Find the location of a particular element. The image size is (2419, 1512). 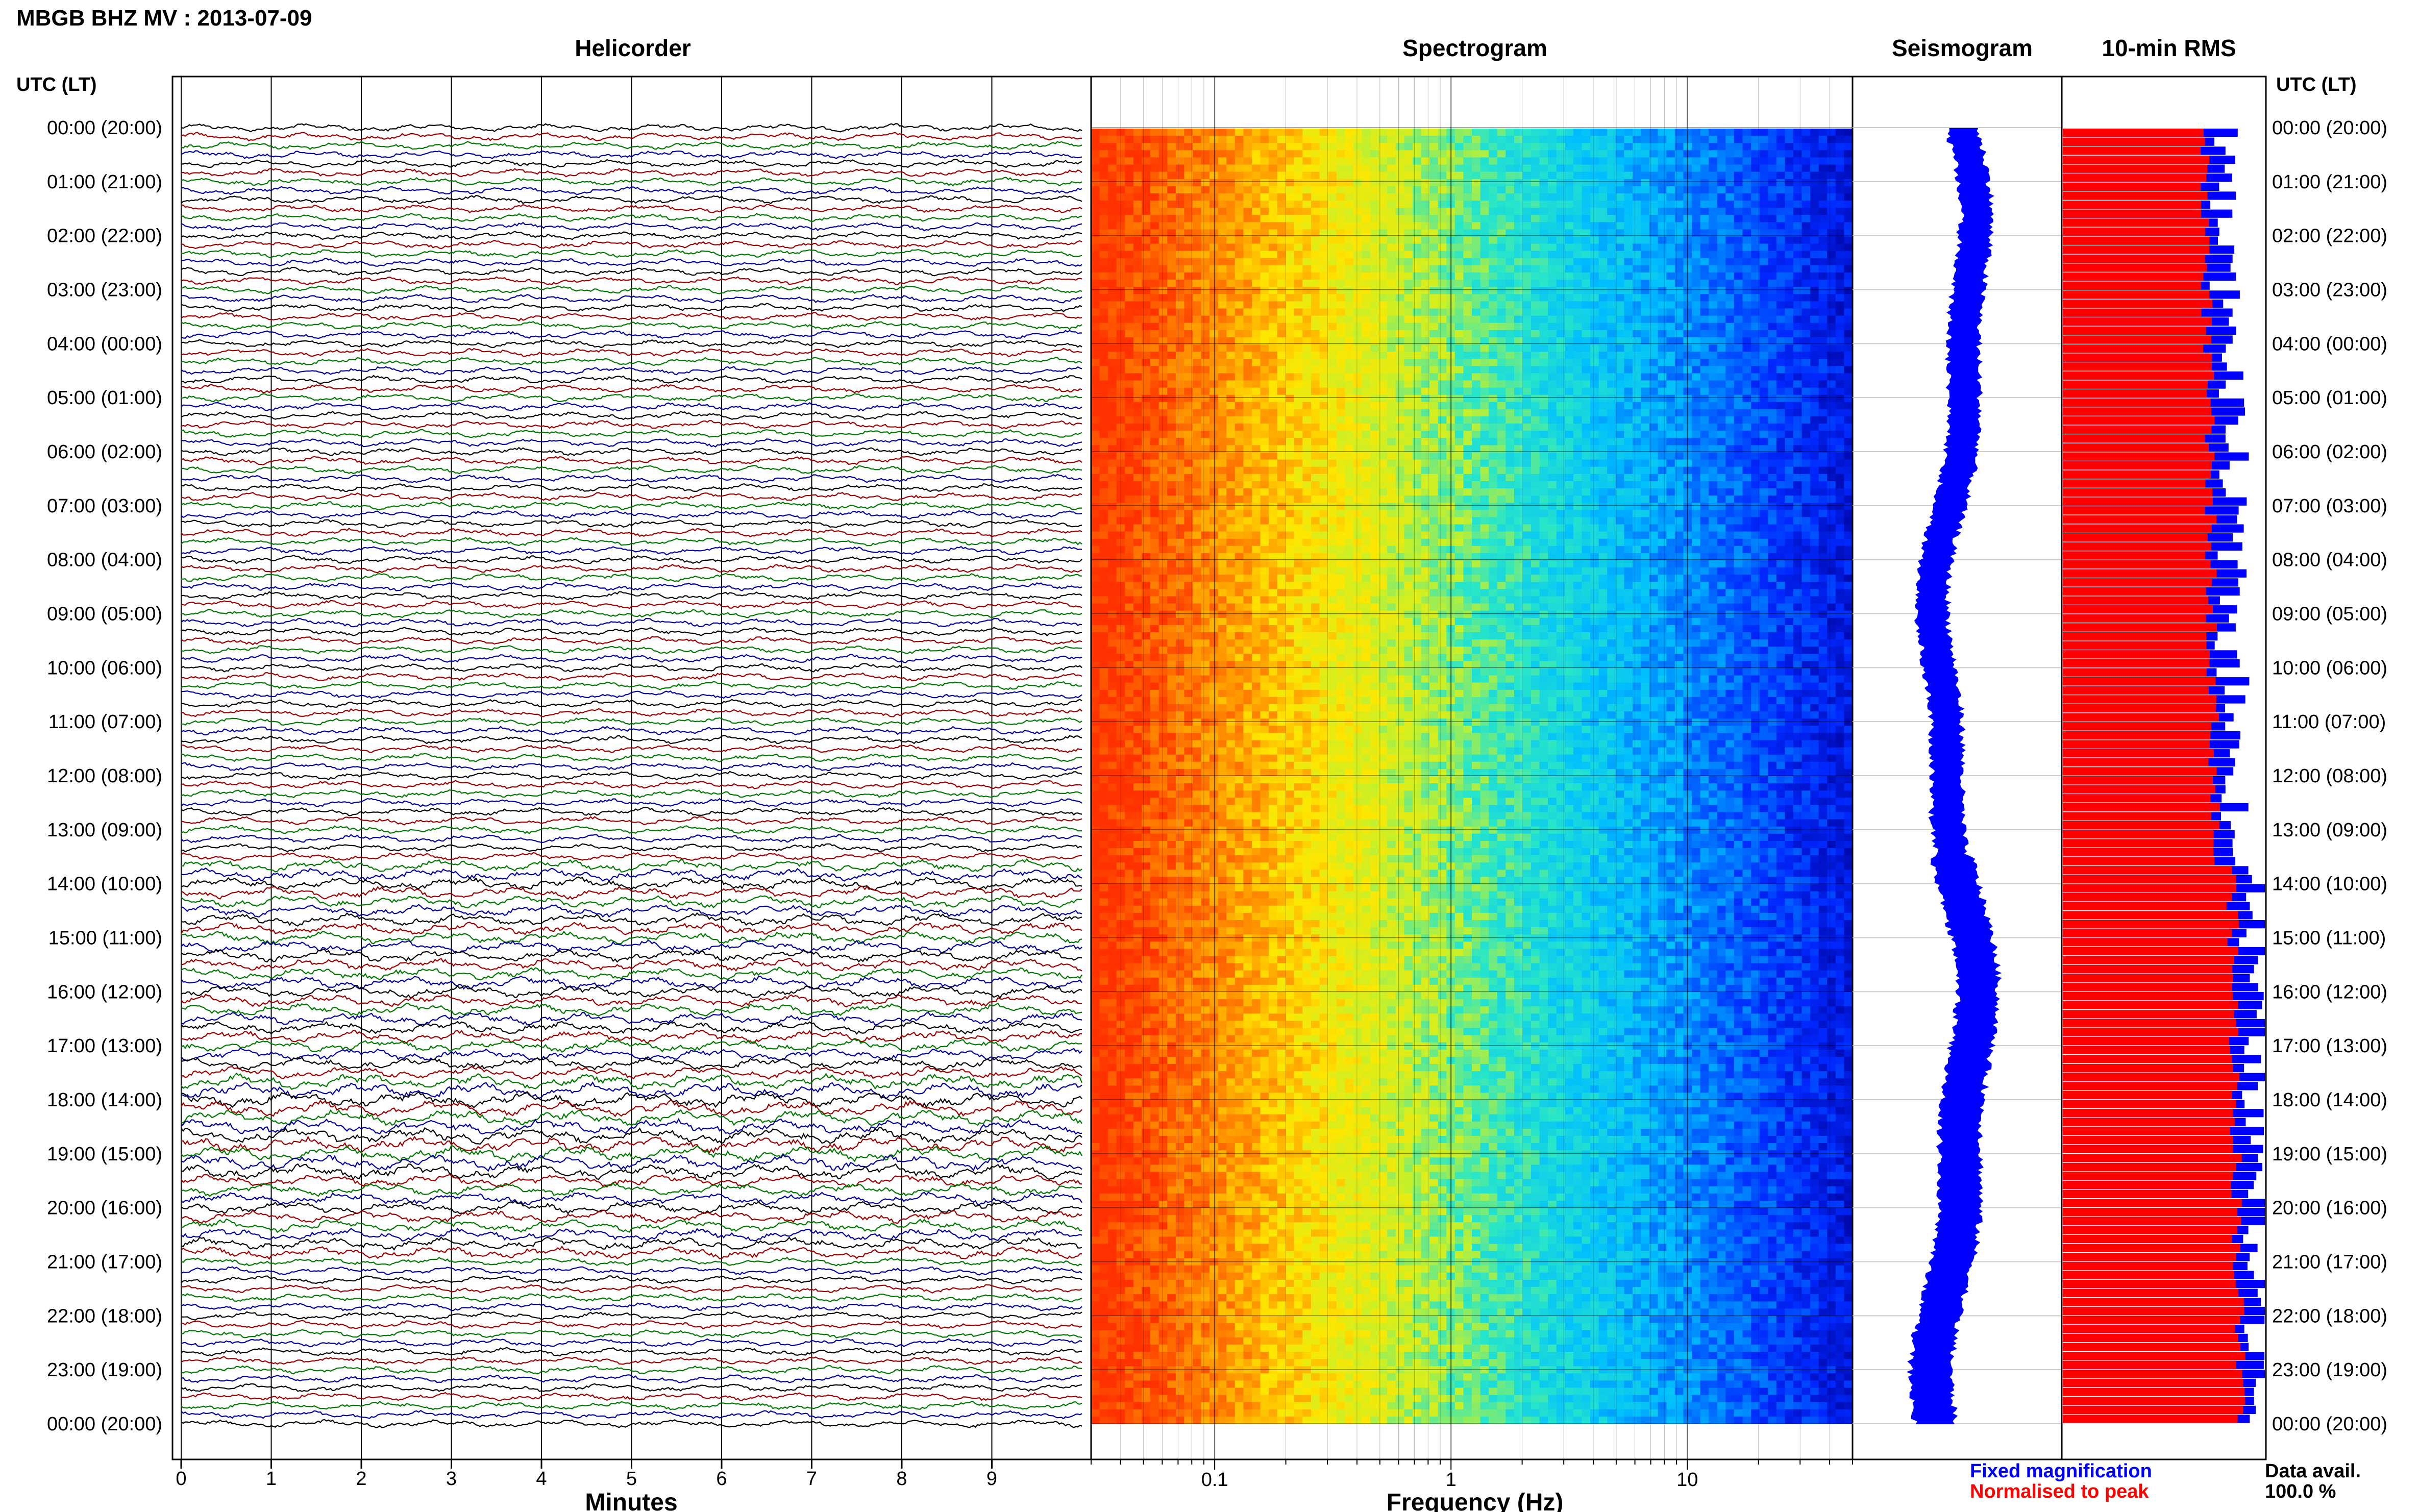

time-label-right: 13:00 (09:00) is located at coordinates (2329, 830).